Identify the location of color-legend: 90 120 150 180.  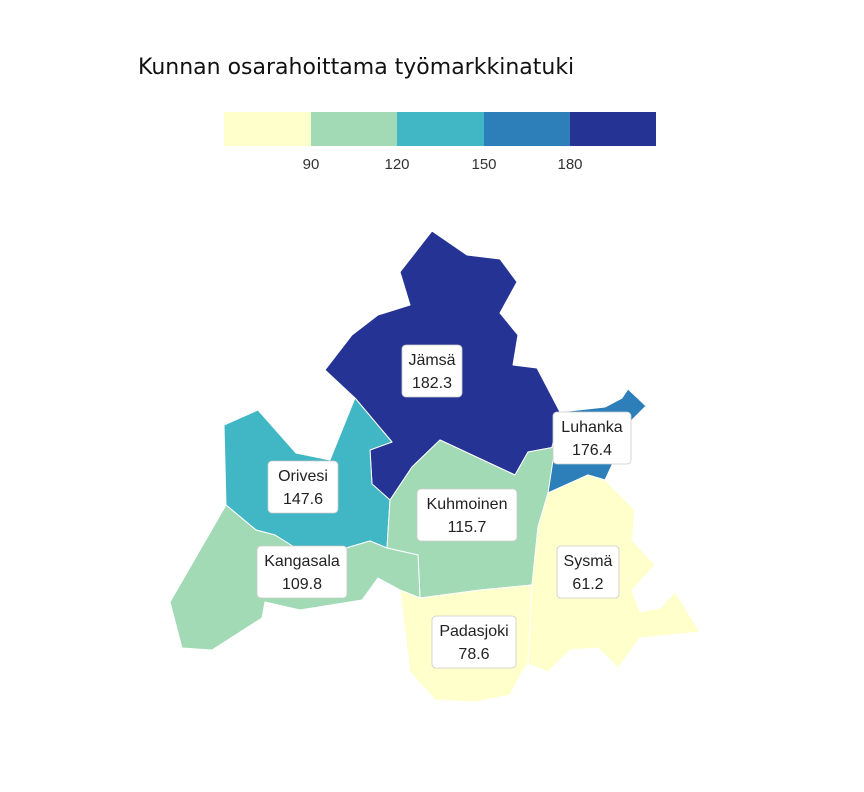
(440, 142).